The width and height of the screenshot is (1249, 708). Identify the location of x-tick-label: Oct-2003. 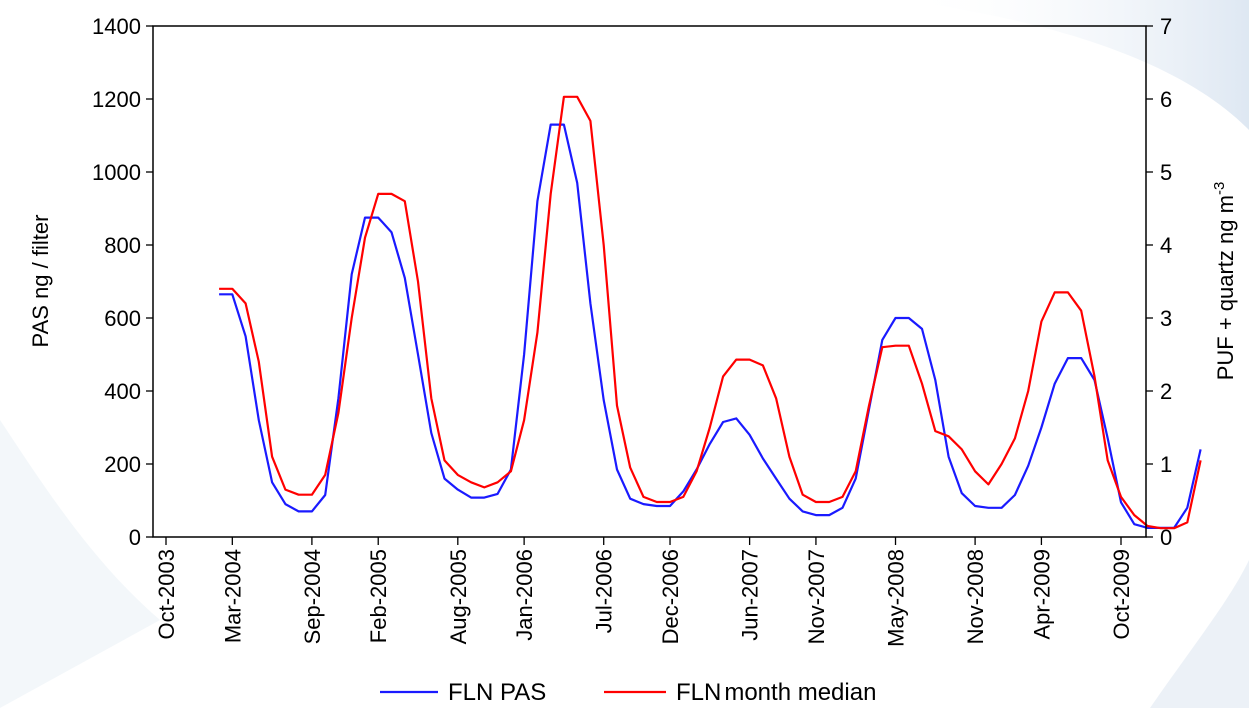
(166, 594).